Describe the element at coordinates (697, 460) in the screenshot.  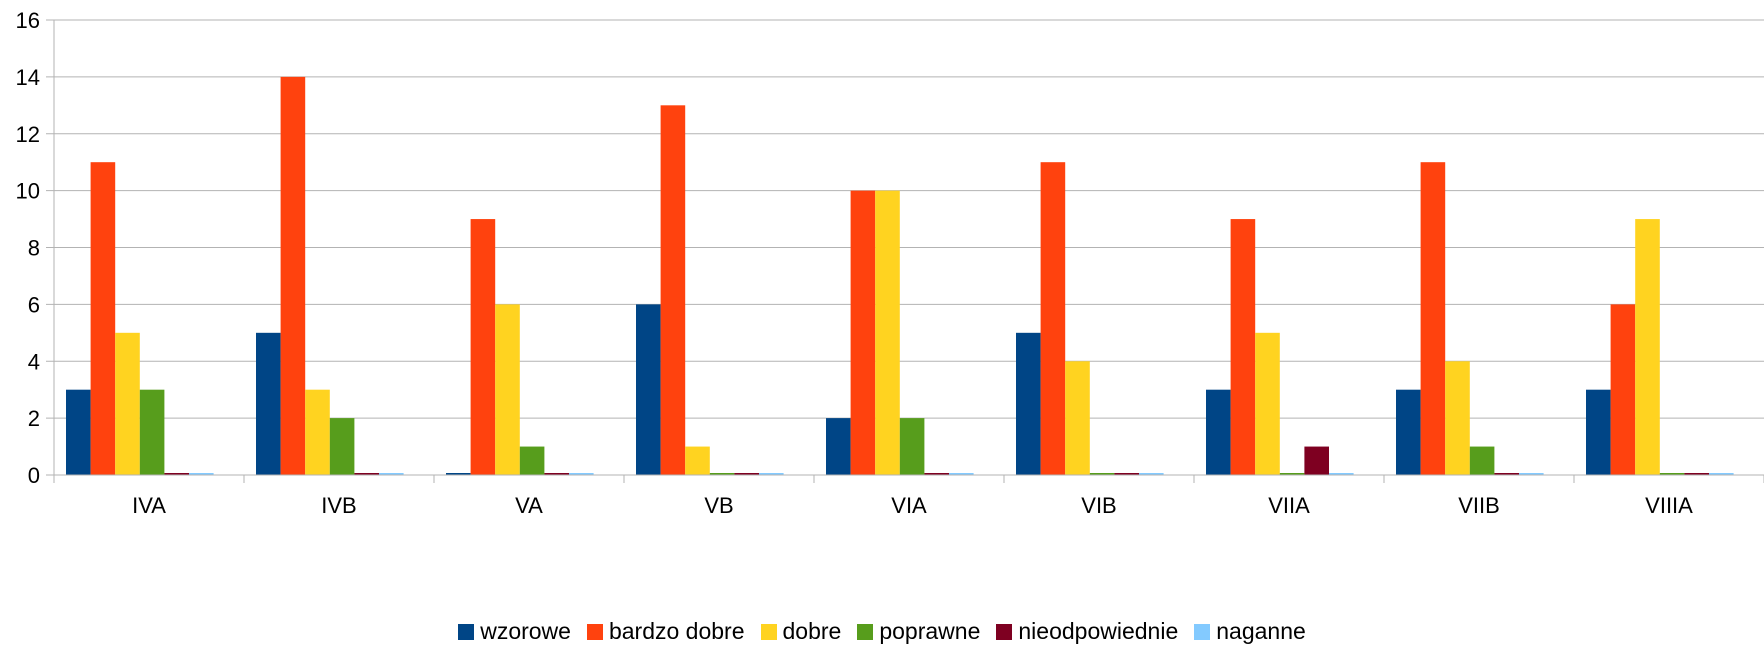
I see `bar-dobre-VB` at that location.